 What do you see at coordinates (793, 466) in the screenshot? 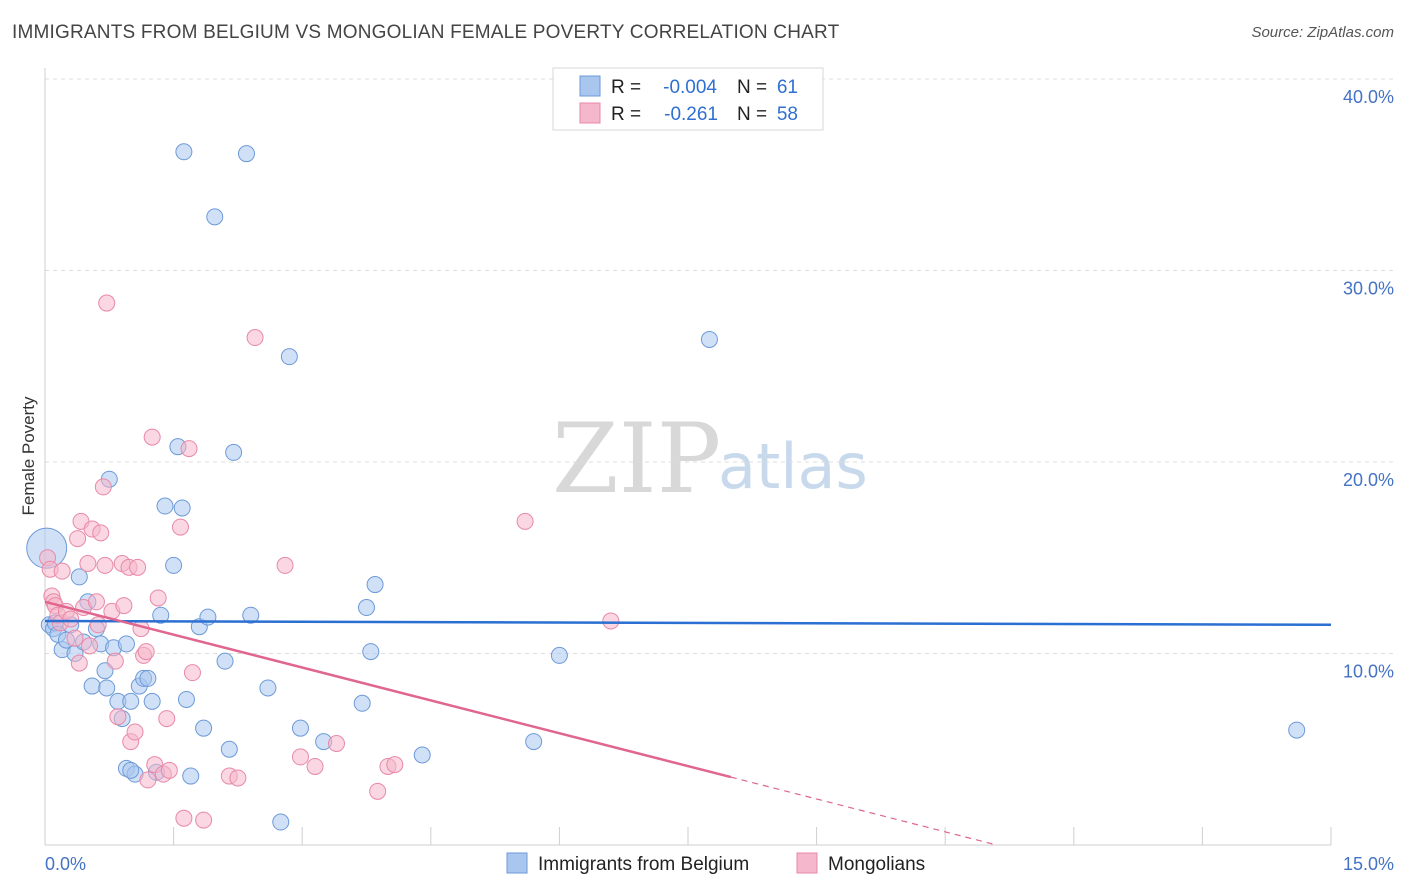
I see `watermark-atlas: atlas` at bounding box center [793, 466].